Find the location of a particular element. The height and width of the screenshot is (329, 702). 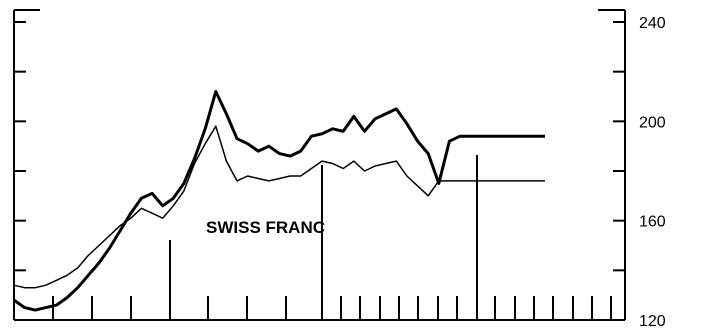

y-axis-tick-labels: 240 200 160 120 is located at coordinates (652, 172).